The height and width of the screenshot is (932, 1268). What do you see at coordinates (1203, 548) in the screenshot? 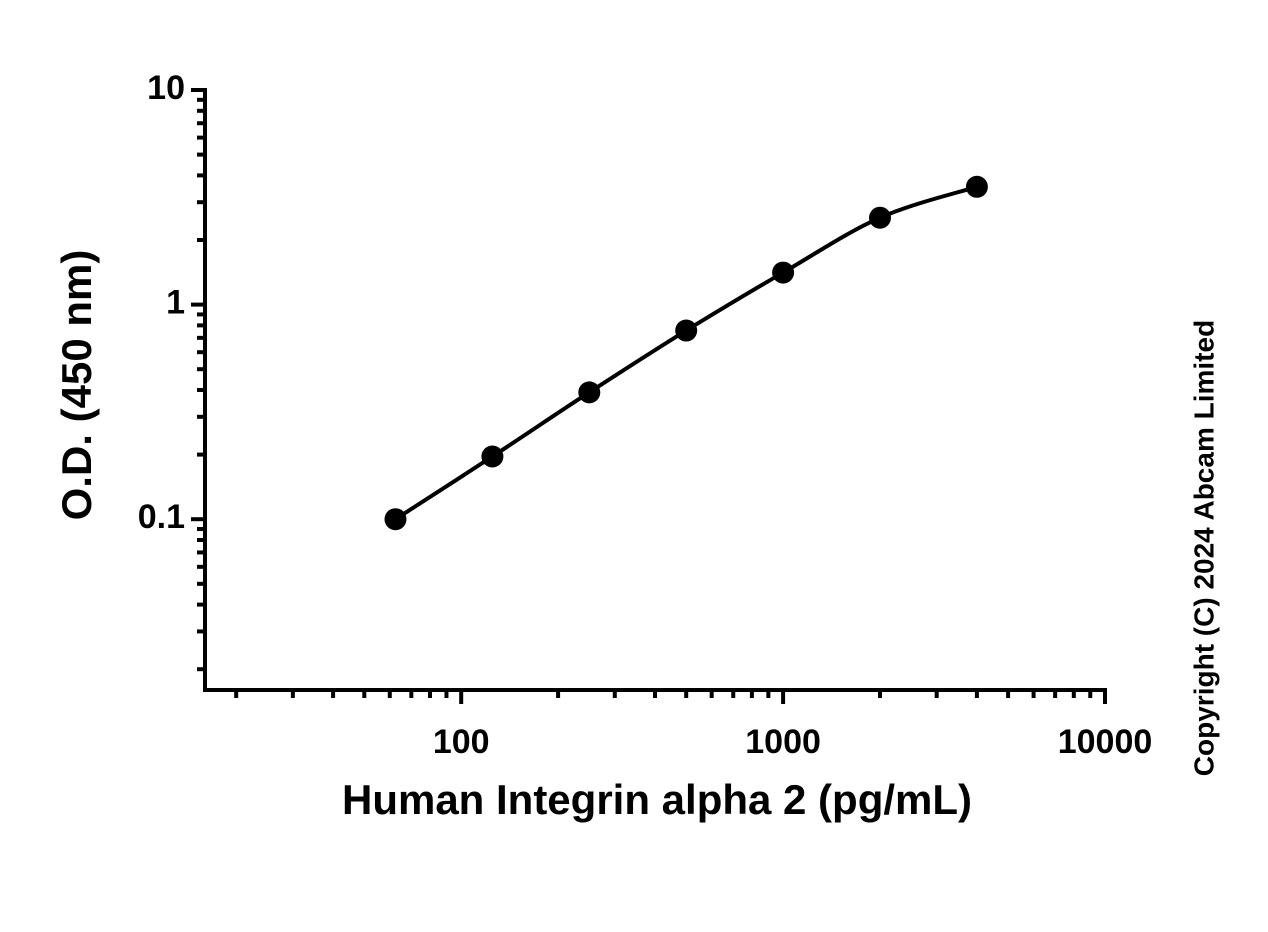
I see `copyright: Copyright (C) 2024 Abcam Limited` at bounding box center [1203, 548].